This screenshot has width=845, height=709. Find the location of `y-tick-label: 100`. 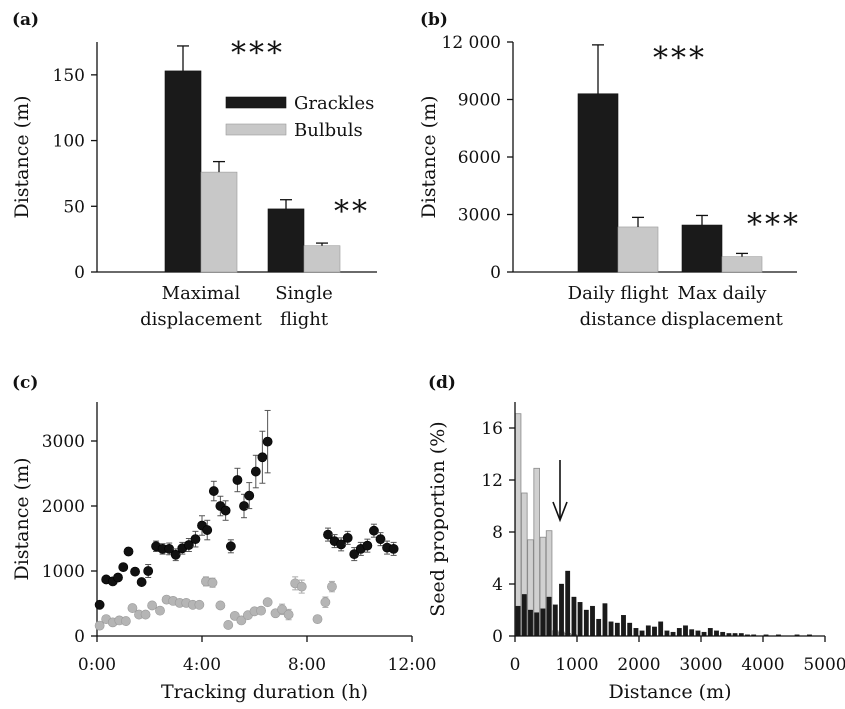

y-tick-label: 100 is located at coordinates (69, 142).